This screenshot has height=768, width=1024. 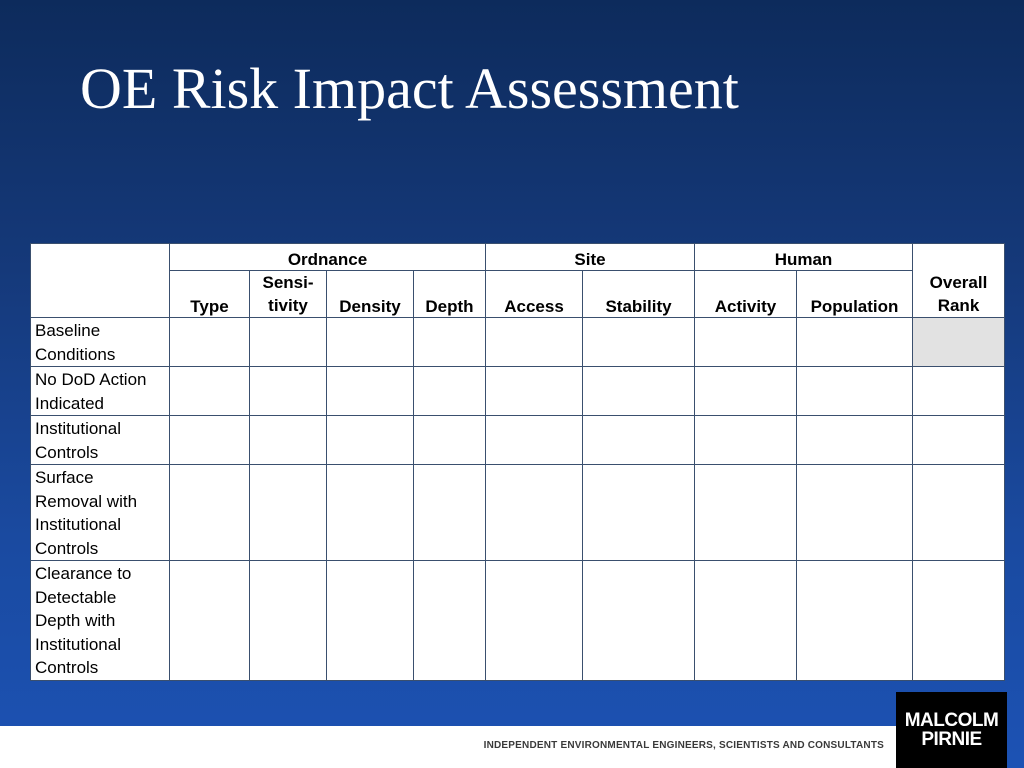 What do you see at coordinates (100, 280) in the screenshot?
I see `corner-cell` at bounding box center [100, 280].